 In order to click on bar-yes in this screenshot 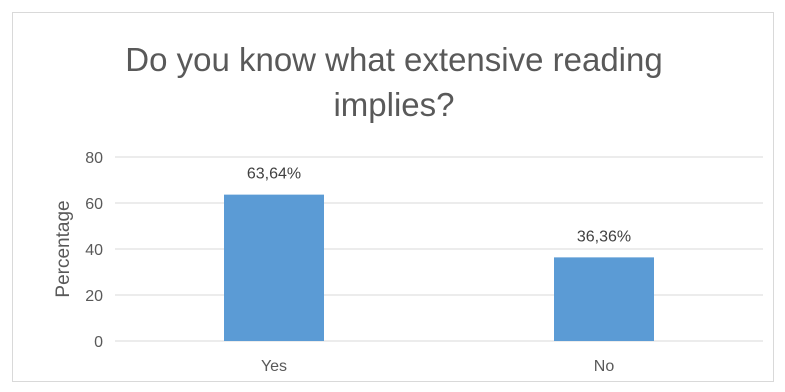, I will do `click(274, 267)`.